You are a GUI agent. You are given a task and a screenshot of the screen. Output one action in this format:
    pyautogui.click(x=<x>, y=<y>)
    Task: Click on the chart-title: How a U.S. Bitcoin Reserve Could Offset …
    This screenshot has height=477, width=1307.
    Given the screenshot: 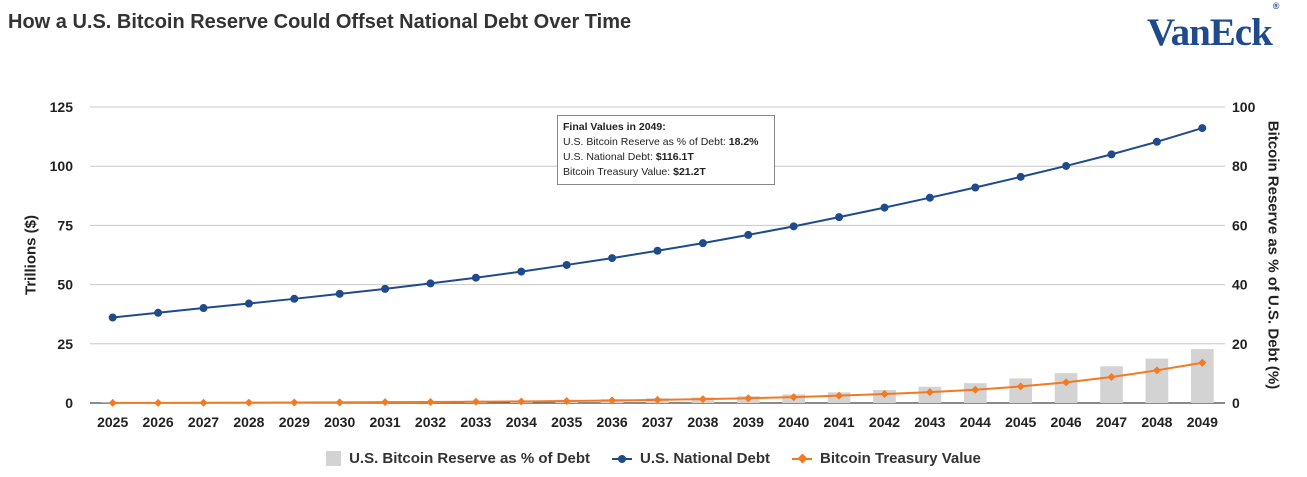 What is the action you would take?
    pyautogui.click(x=320, y=22)
    